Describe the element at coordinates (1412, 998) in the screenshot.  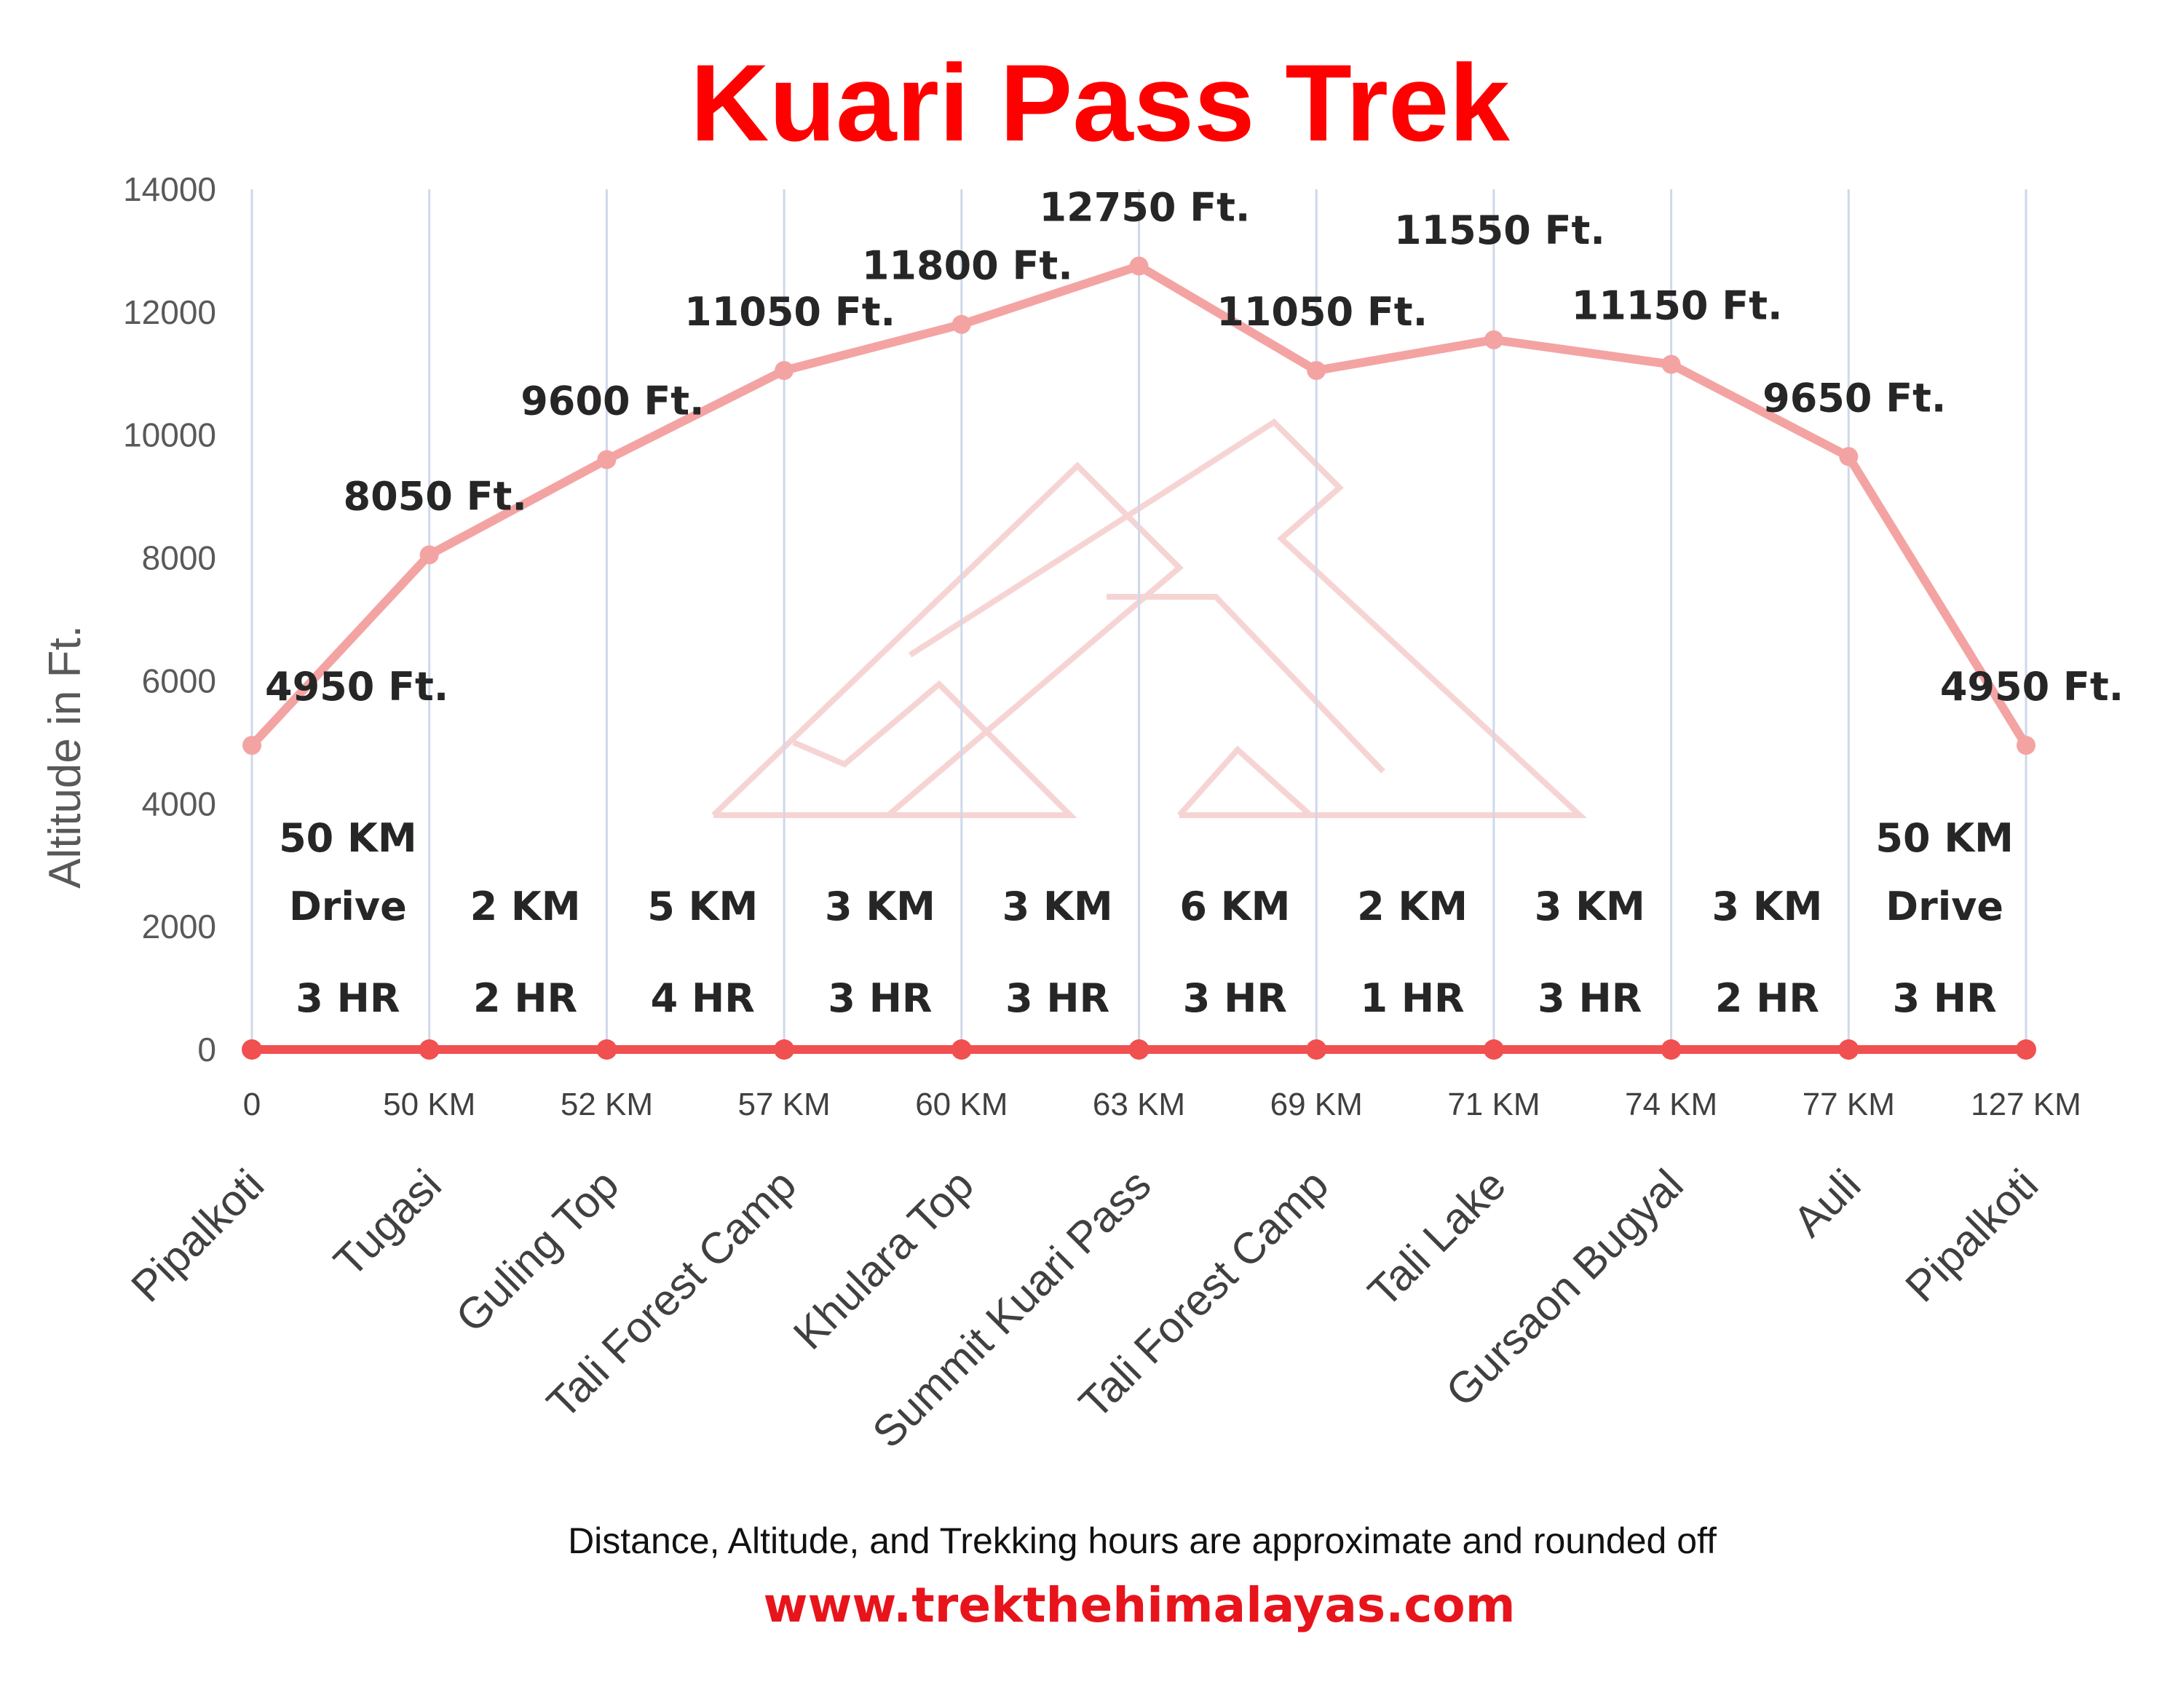
I see `segment-duration: 1 HR` at that location.